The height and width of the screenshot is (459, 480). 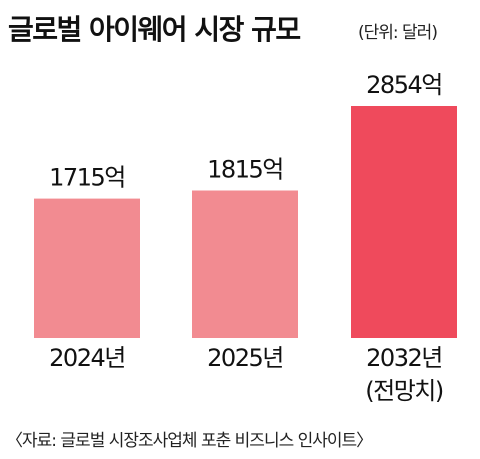 I want to click on value-label: 2854억, so click(x=404, y=85).